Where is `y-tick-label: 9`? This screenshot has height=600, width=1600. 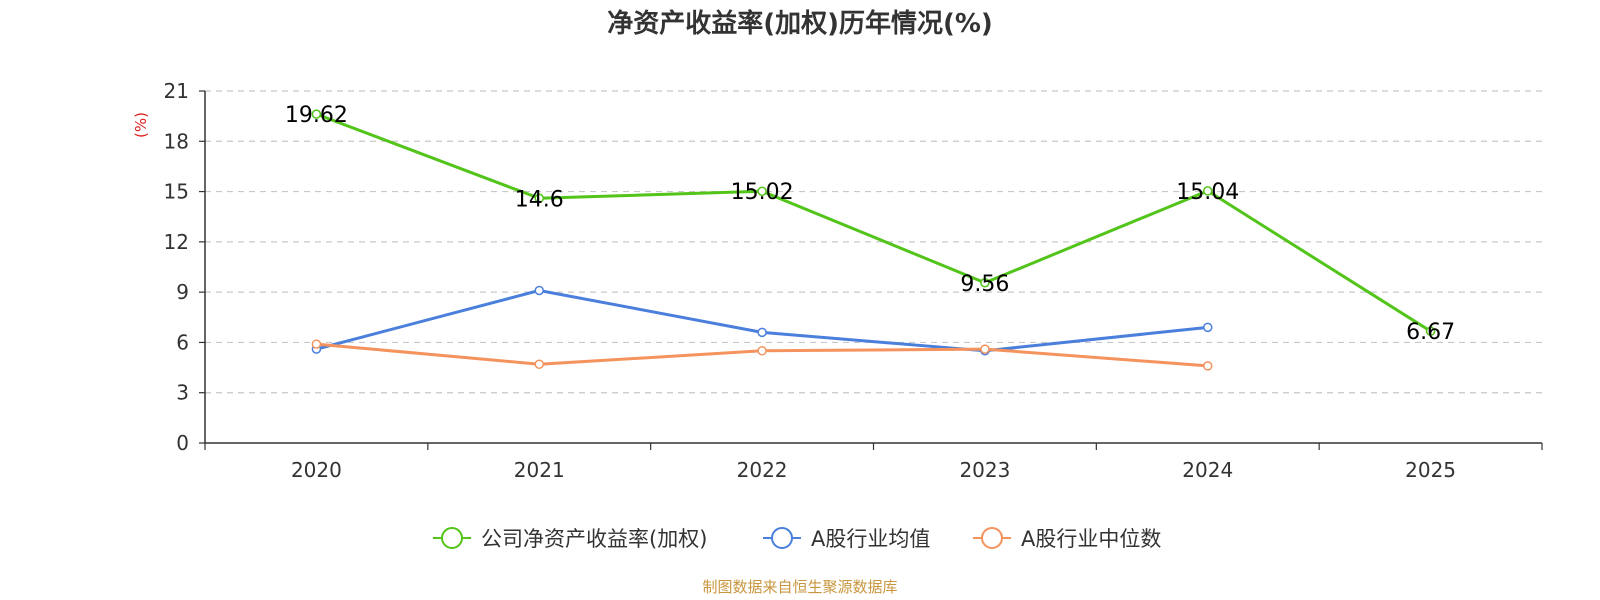 y-tick-label: 9 is located at coordinates (182, 292).